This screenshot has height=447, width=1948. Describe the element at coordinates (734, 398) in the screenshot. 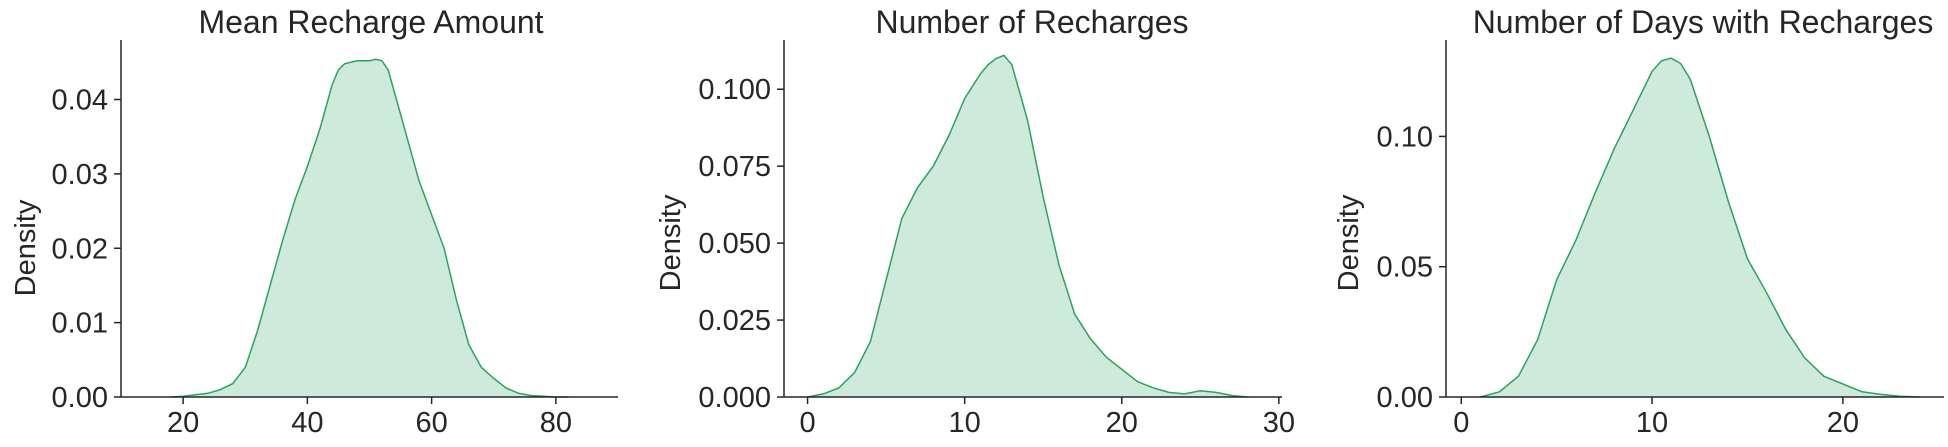

I see `y-tick-label: 0.000` at that location.